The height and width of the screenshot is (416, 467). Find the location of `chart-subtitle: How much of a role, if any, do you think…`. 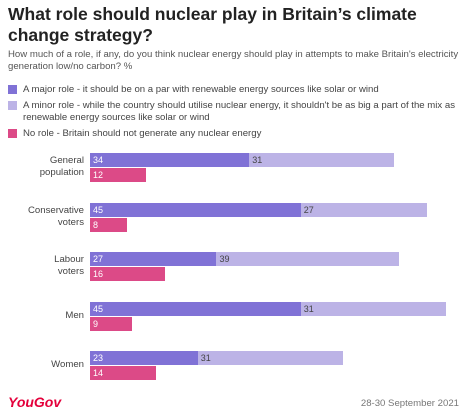

chart-subtitle: How much of a role, if any, do you think… is located at coordinates (233, 60).